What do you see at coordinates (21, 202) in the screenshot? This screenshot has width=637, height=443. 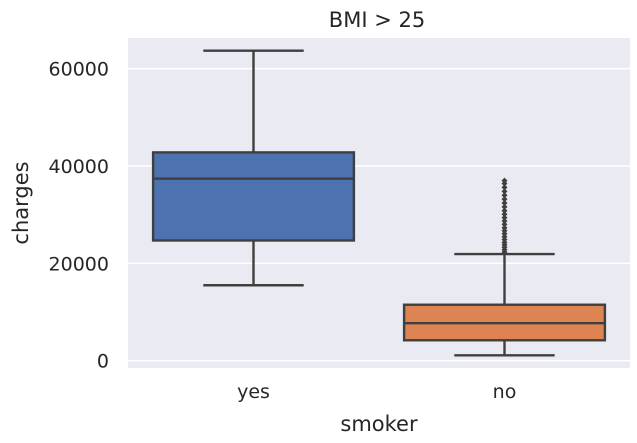 I see `y-axis-label: charges` at bounding box center [21, 202].